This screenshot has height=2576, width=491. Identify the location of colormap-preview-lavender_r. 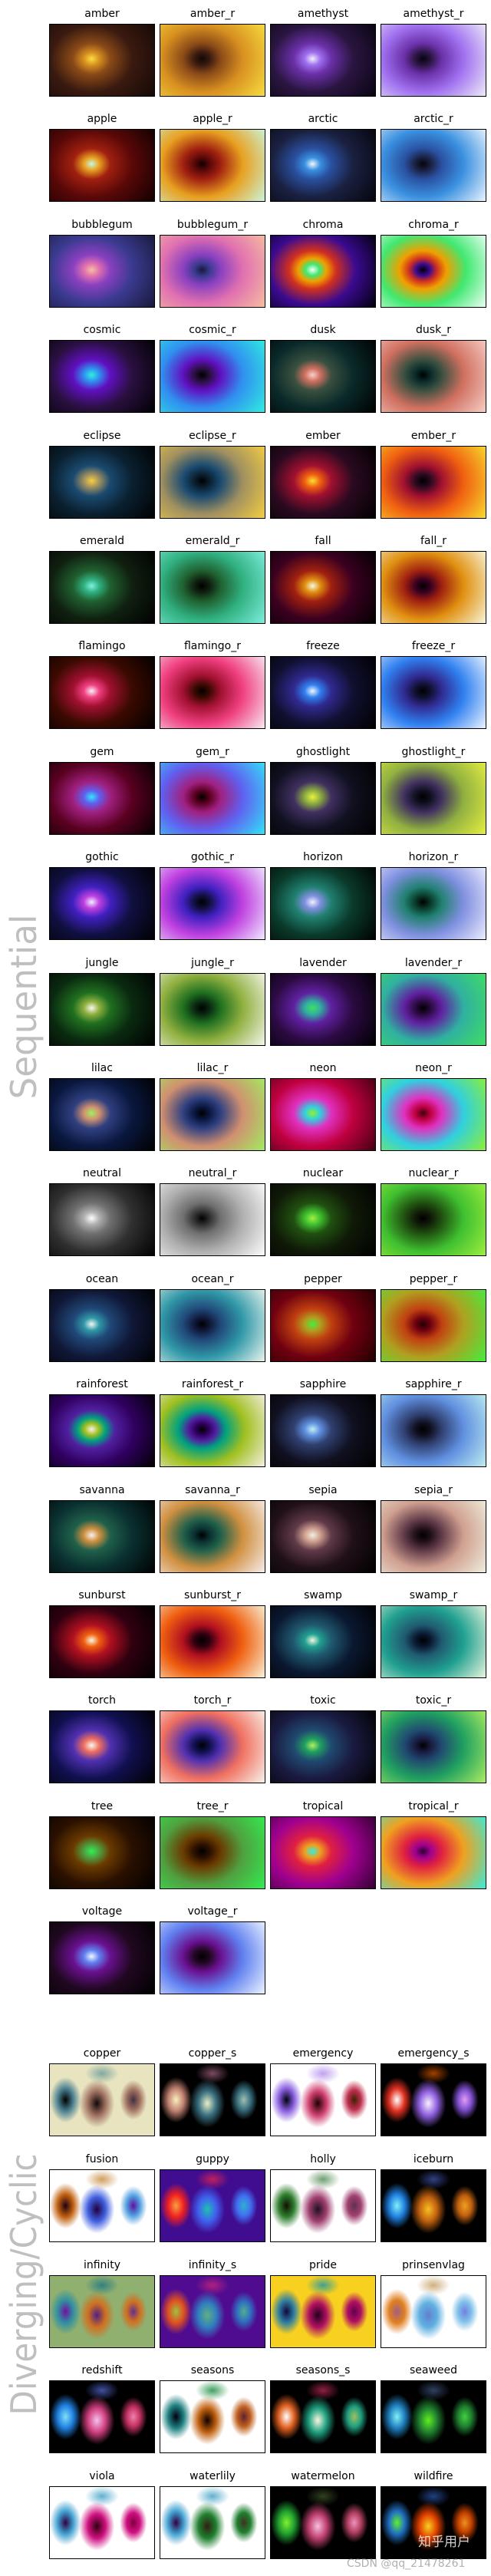
(433, 1009).